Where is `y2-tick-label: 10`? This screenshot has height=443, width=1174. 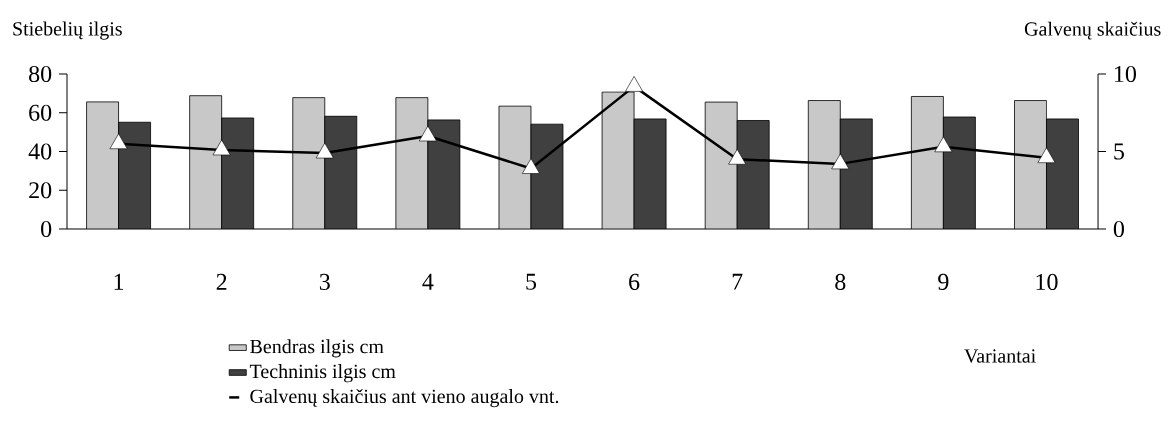
y2-tick-label: 10 is located at coordinates (1125, 74).